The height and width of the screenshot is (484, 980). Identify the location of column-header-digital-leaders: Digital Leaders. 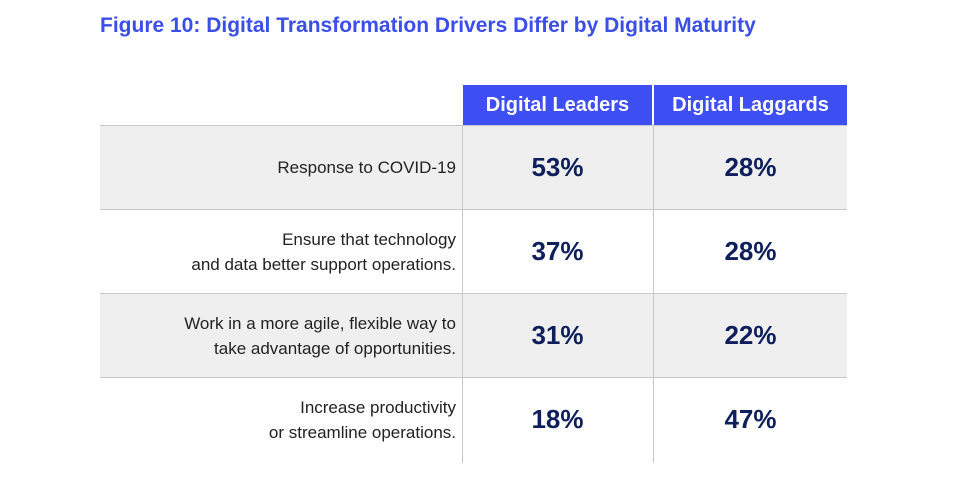
(557, 105).